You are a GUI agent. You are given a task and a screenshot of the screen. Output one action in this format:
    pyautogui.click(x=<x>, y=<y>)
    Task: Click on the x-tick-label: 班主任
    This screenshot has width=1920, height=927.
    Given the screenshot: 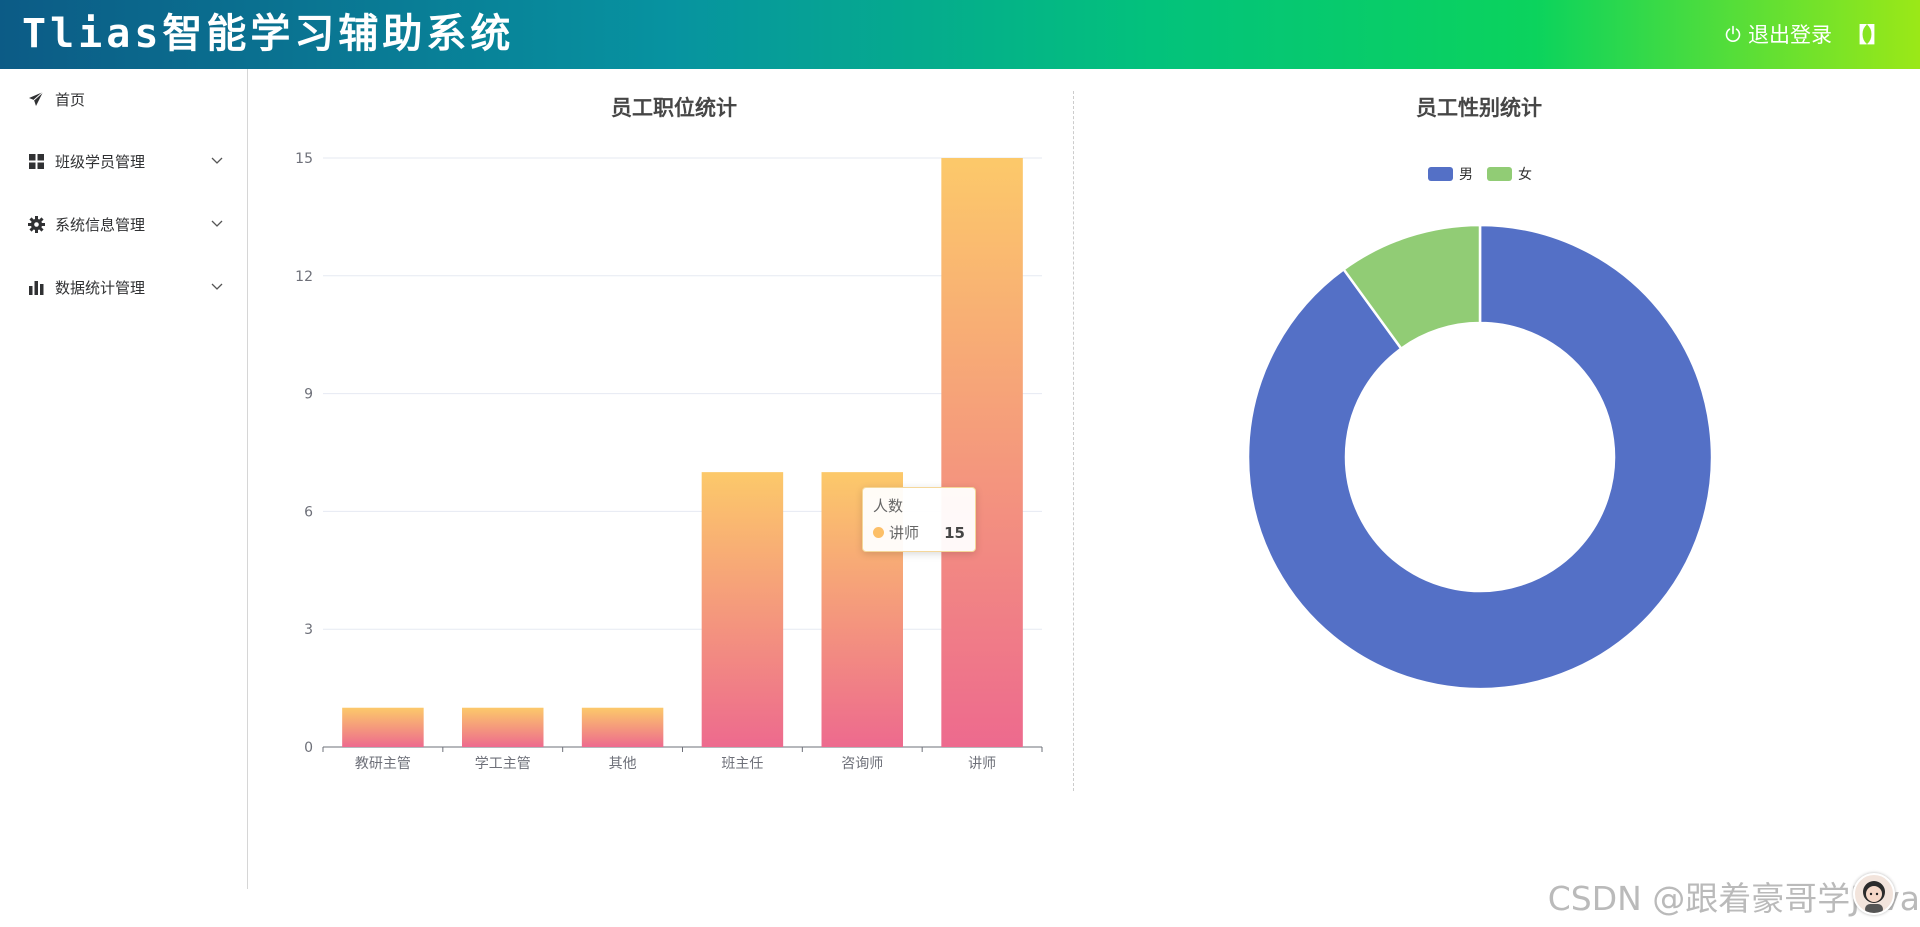 What is the action you would take?
    pyautogui.click(x=742, y=764)
    